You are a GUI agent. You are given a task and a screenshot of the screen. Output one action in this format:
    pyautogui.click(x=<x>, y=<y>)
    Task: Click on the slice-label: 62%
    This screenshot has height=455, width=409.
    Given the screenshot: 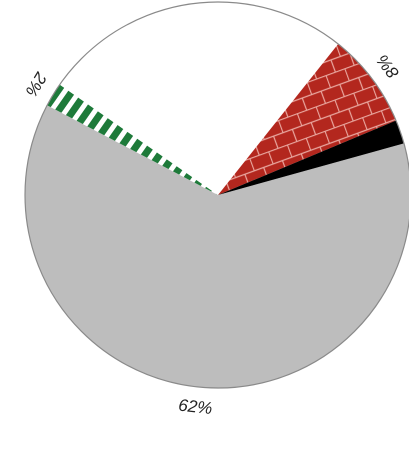 What is the action you would take?
    pyautogui.click(x=195, y=407)
    